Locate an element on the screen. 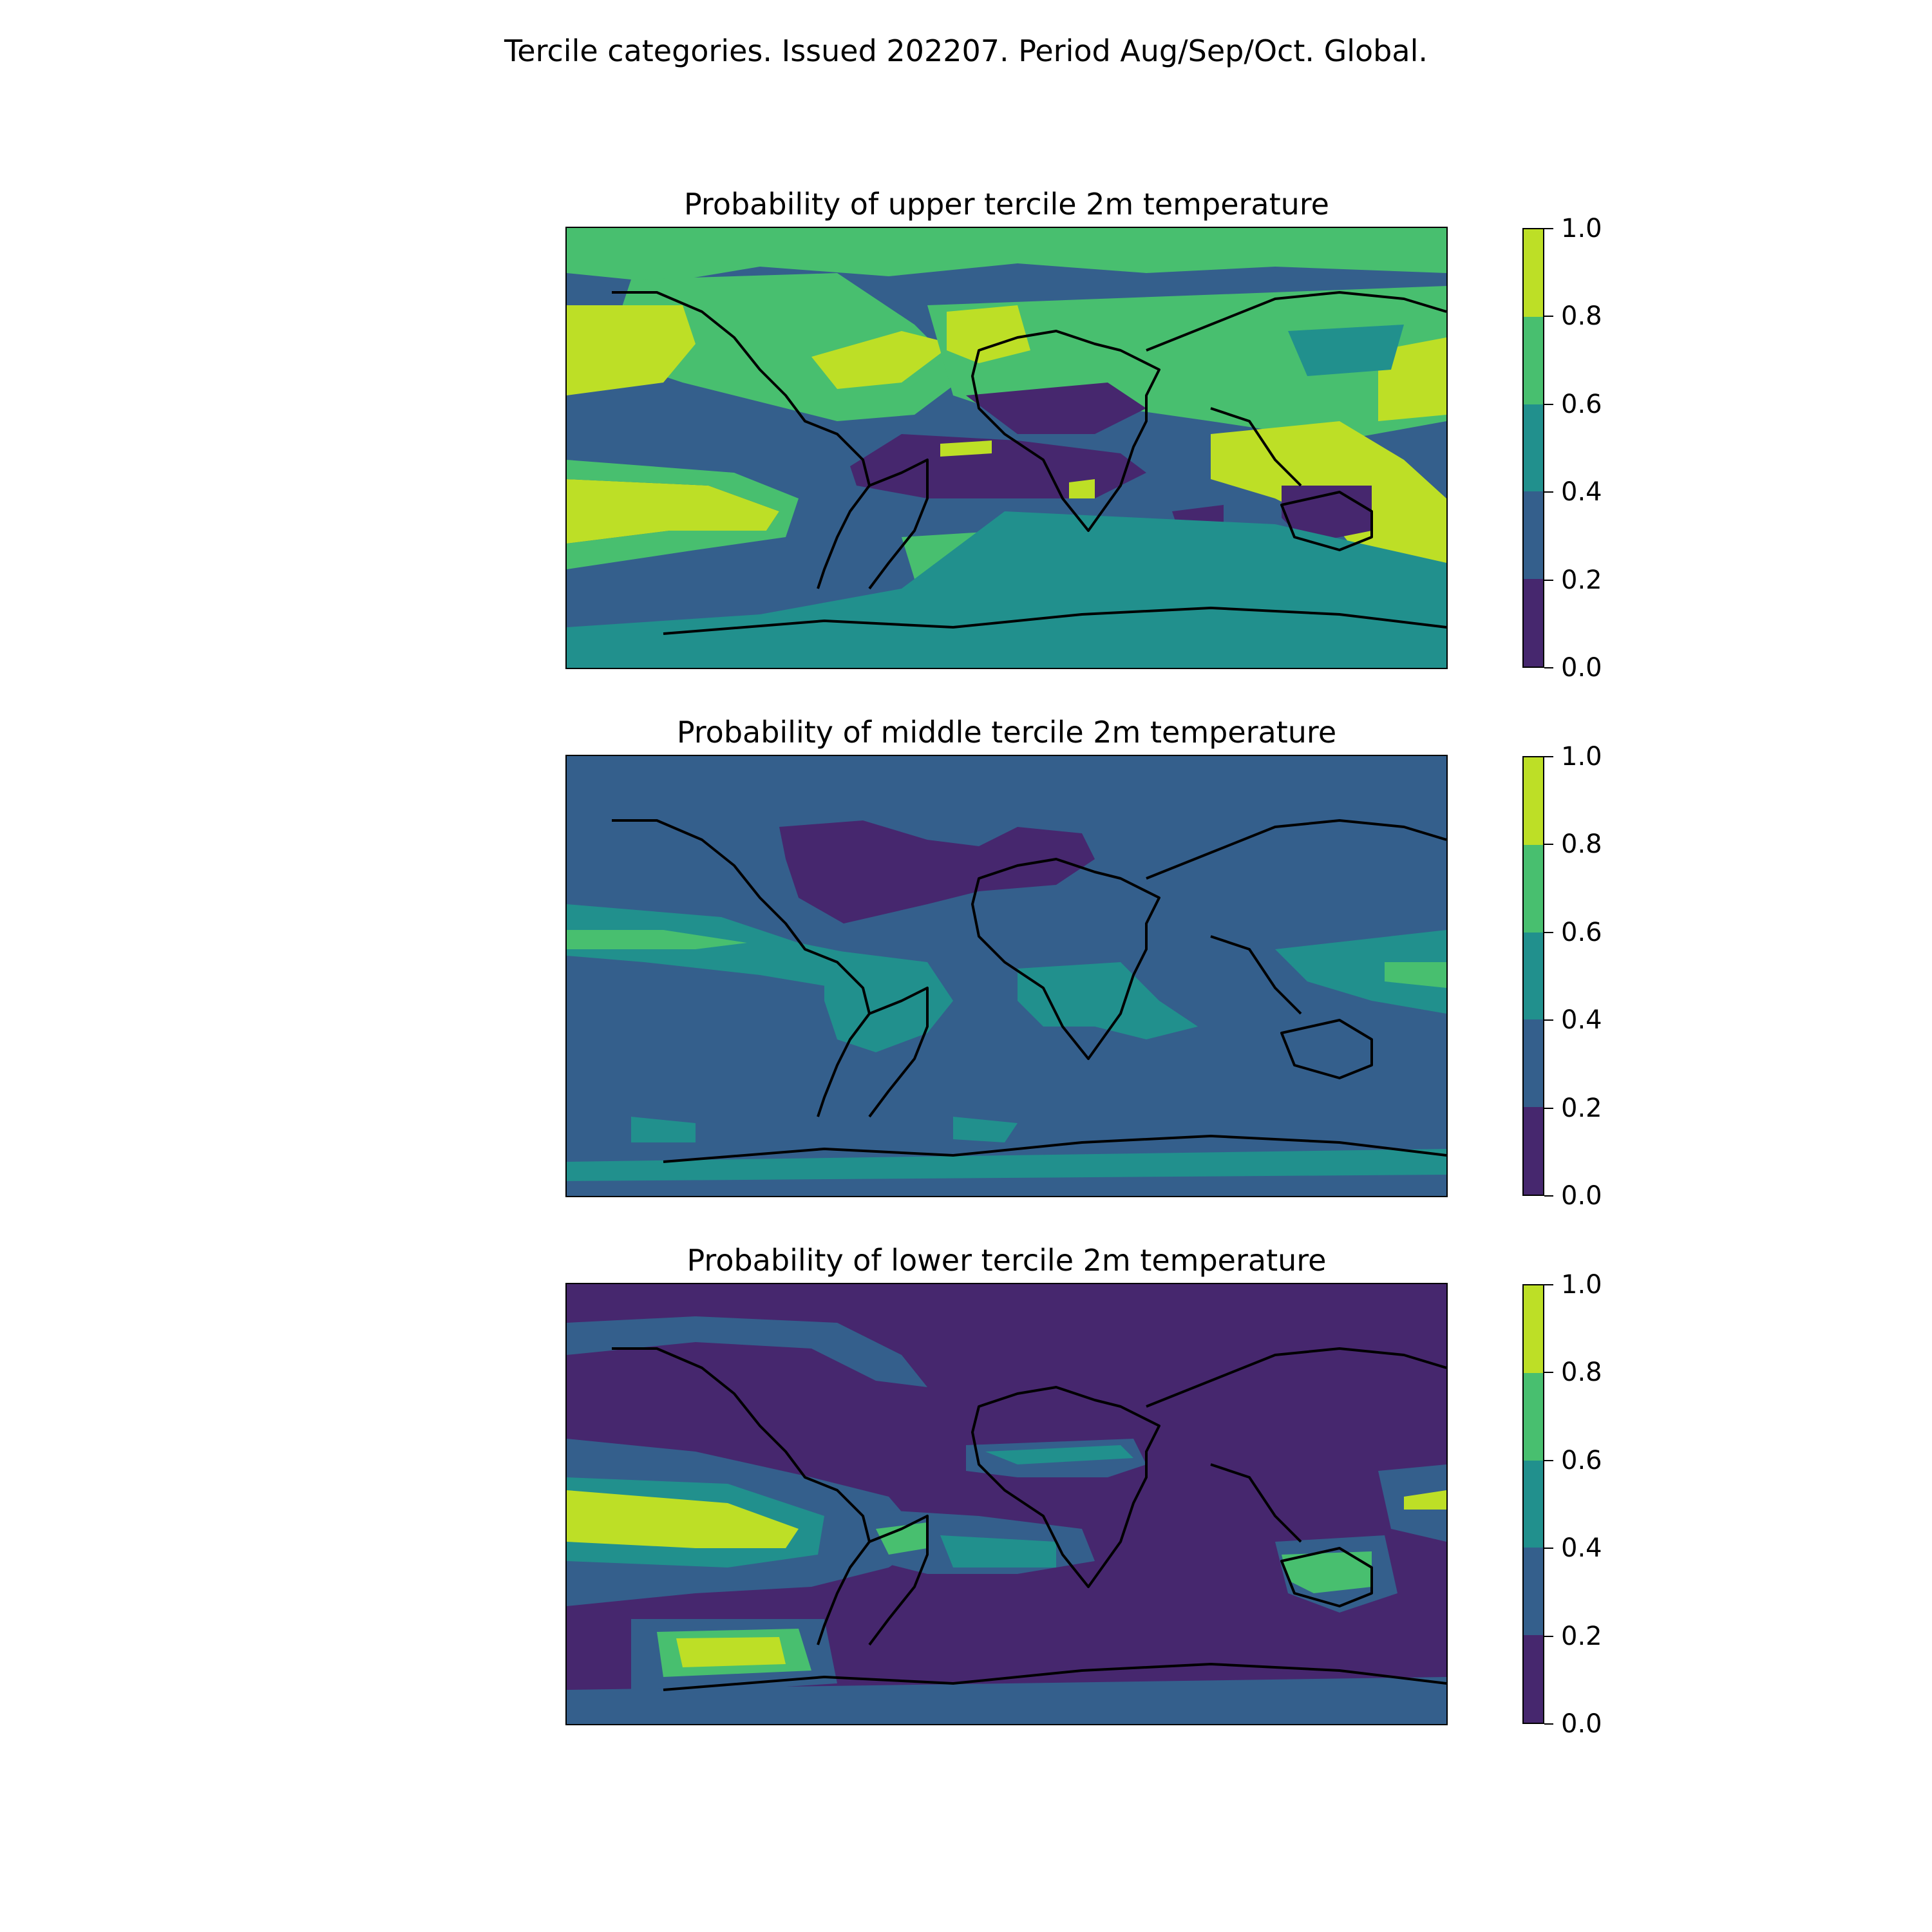 The width and height of the screenshot is (1932, 1932). map-lower-tercile is located at coordinates (1007, 1504).